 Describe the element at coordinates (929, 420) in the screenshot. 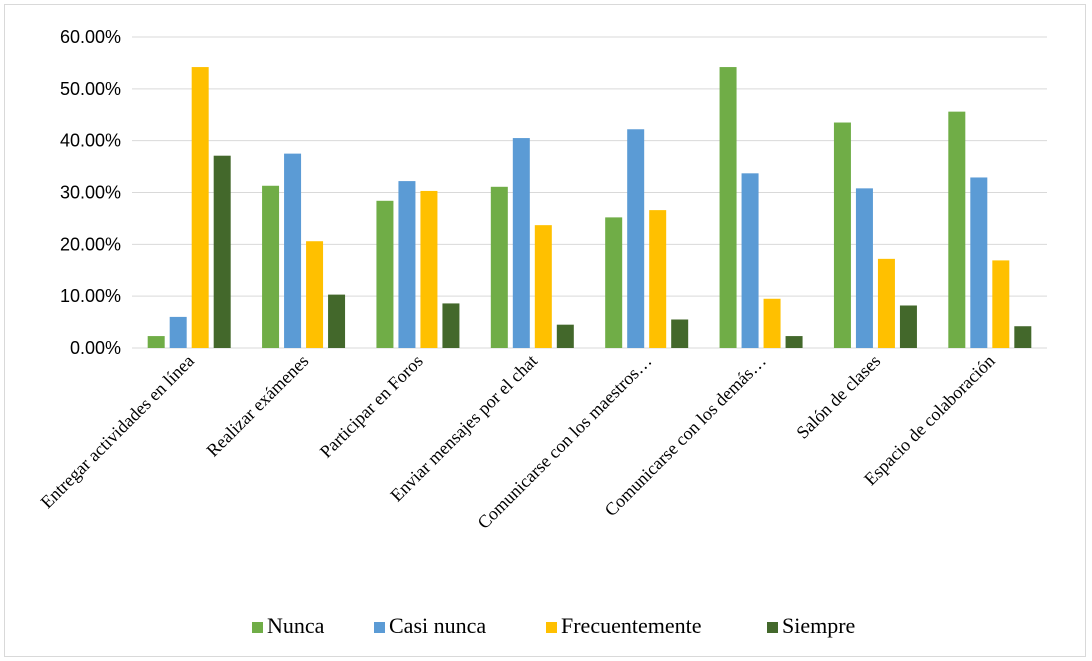

I see `x-tick-label: Espacio de colaboración` at that location.